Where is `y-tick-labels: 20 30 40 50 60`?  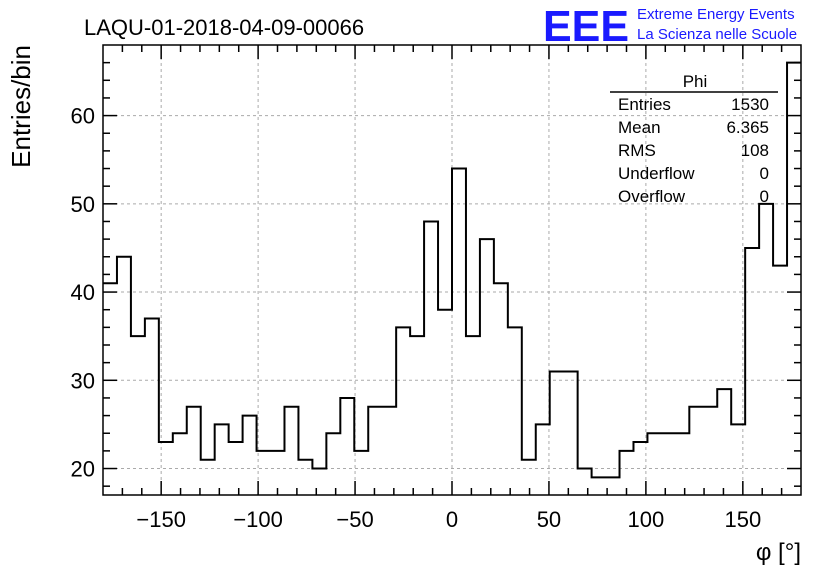 y-tick-labels: 20 30 40 50 60 is located at coordinates (83, 293).